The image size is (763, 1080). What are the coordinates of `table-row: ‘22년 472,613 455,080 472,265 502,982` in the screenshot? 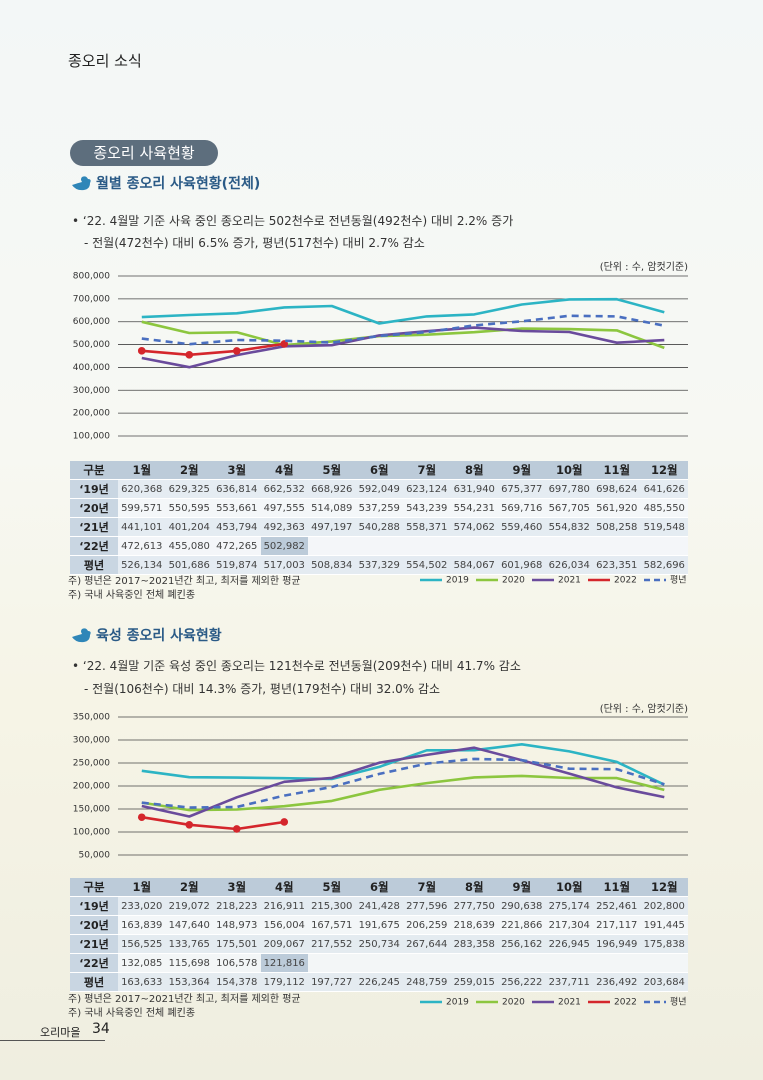 It's located at (379, 546).